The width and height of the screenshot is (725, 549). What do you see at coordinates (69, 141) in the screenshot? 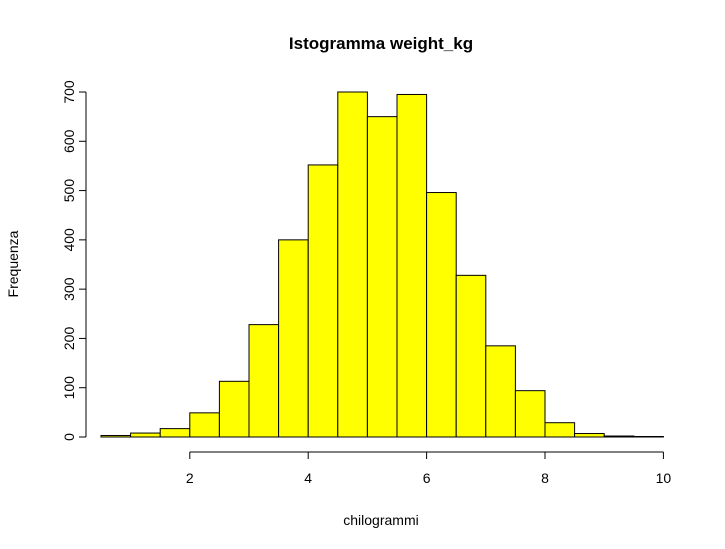
I see `y-tick-label: 600` at bounding box center [69, 141].